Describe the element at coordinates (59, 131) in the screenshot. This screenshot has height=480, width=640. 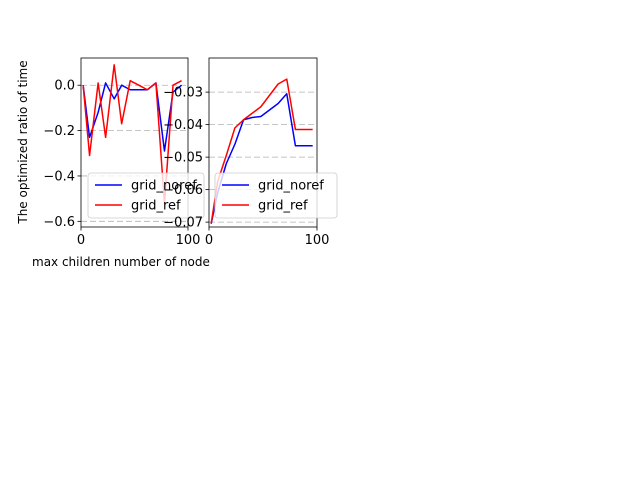
I see `y-tick-label: −0.2` at that location.